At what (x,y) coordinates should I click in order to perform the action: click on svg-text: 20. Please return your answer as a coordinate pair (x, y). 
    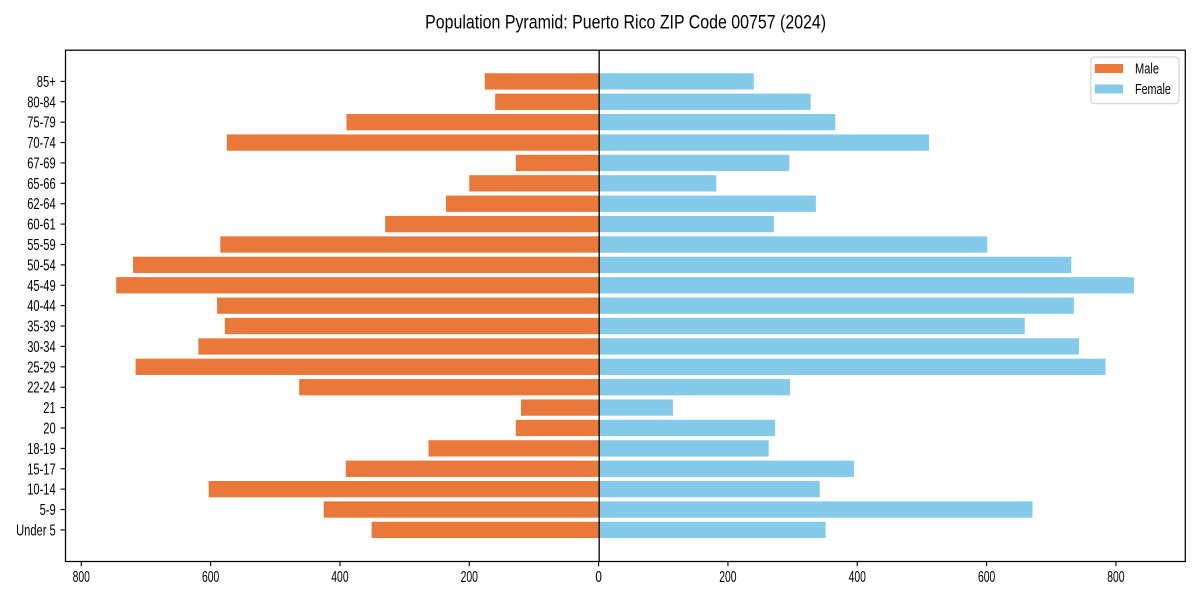
    Looking at the image, I should click on (49, 428).